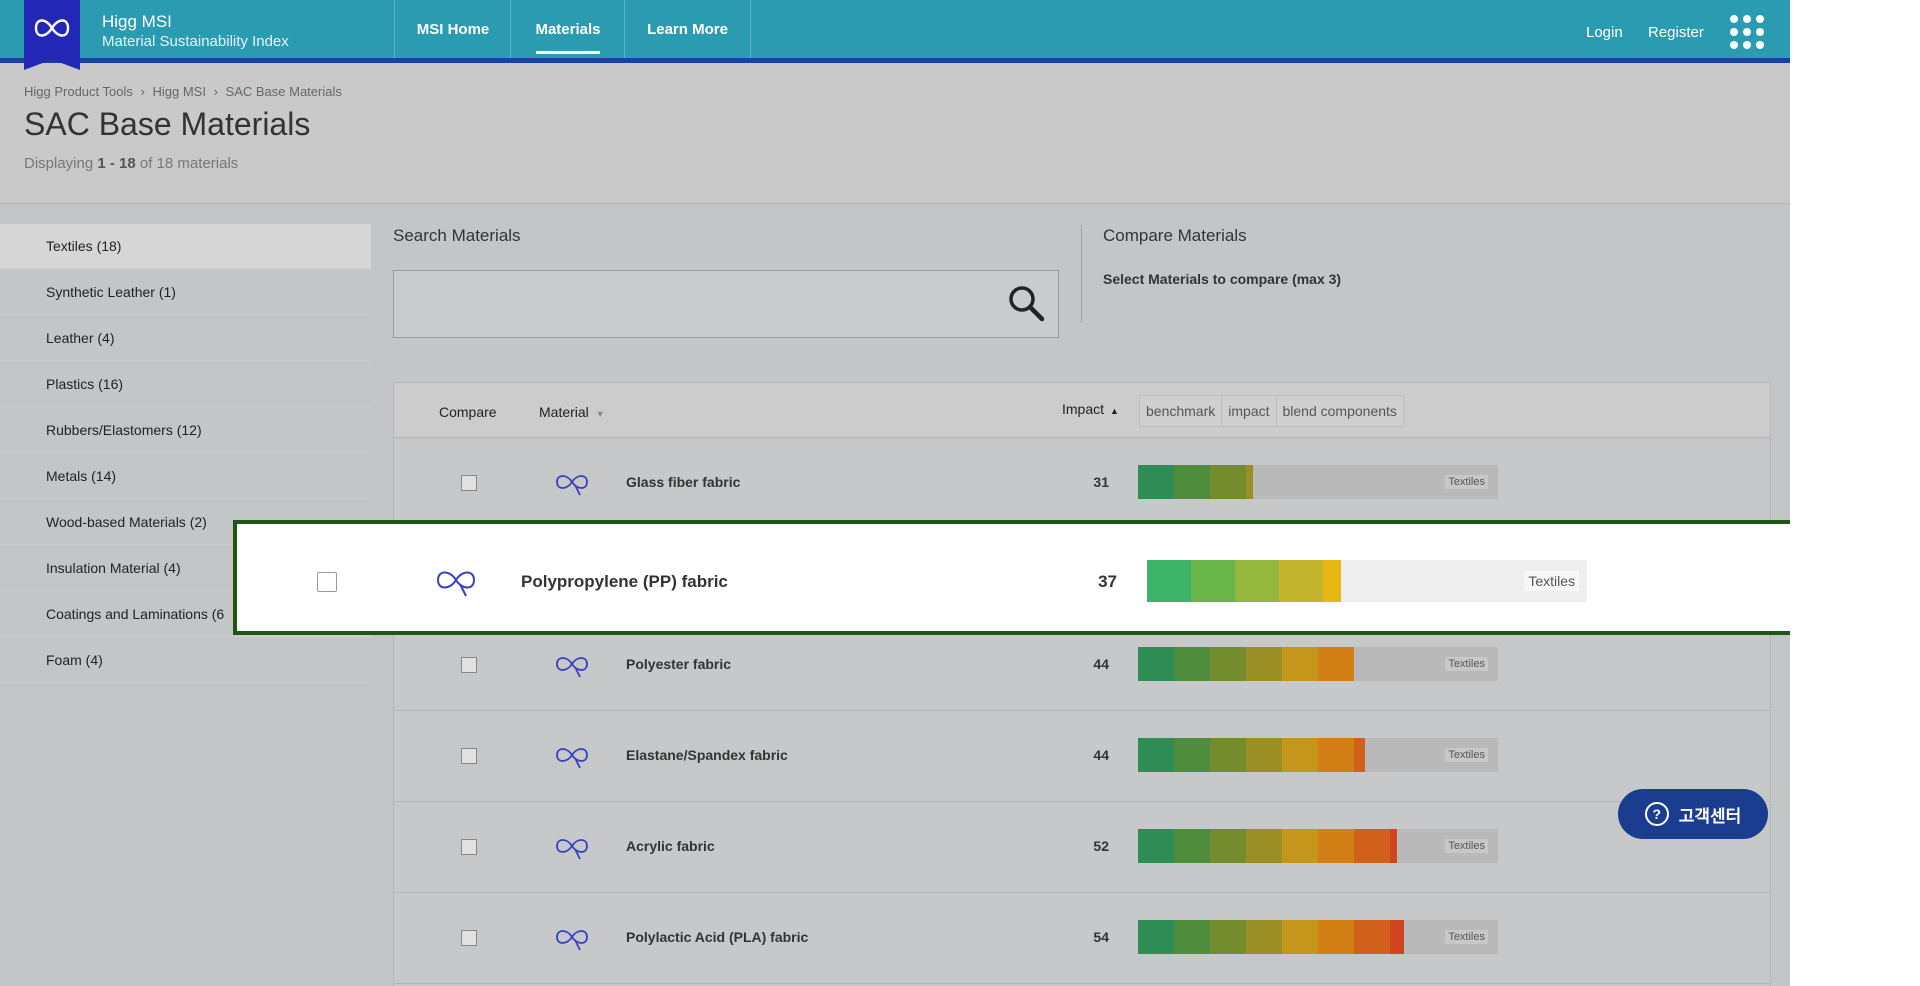 The width and height of the screenshot is (1920, 986). I want to click on count-prefix: Displaying, so click(59, 163).